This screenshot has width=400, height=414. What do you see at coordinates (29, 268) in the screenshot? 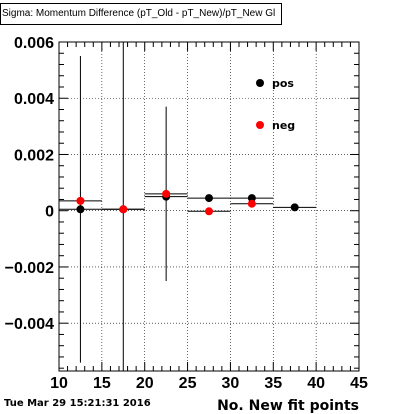
I see `y-tick-label: −0.002` at bounding box center [29, 268].